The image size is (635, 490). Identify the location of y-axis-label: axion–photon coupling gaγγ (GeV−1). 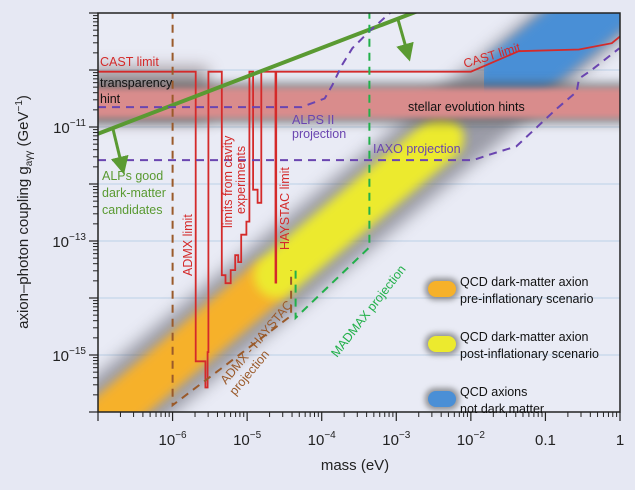
(24, 212).